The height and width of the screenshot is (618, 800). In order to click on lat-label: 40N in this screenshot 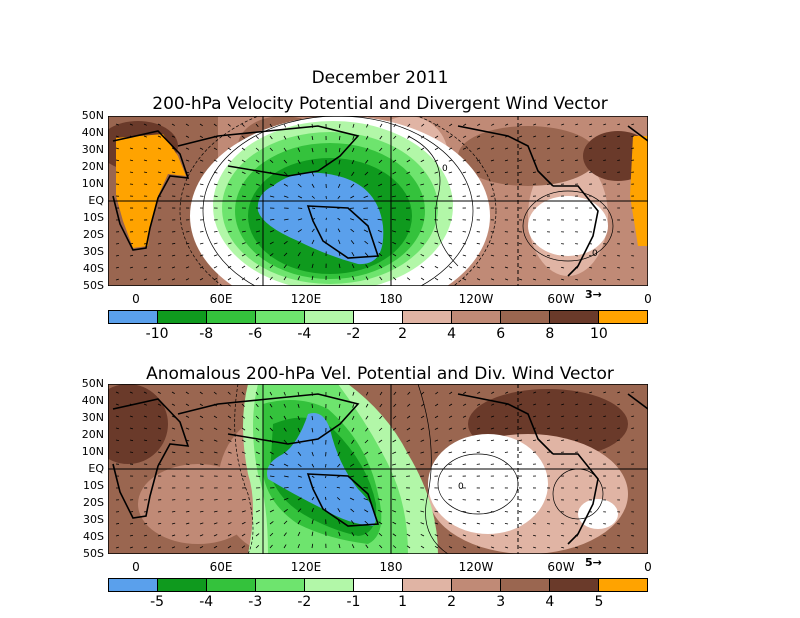, I will do `click(92, 400)`.